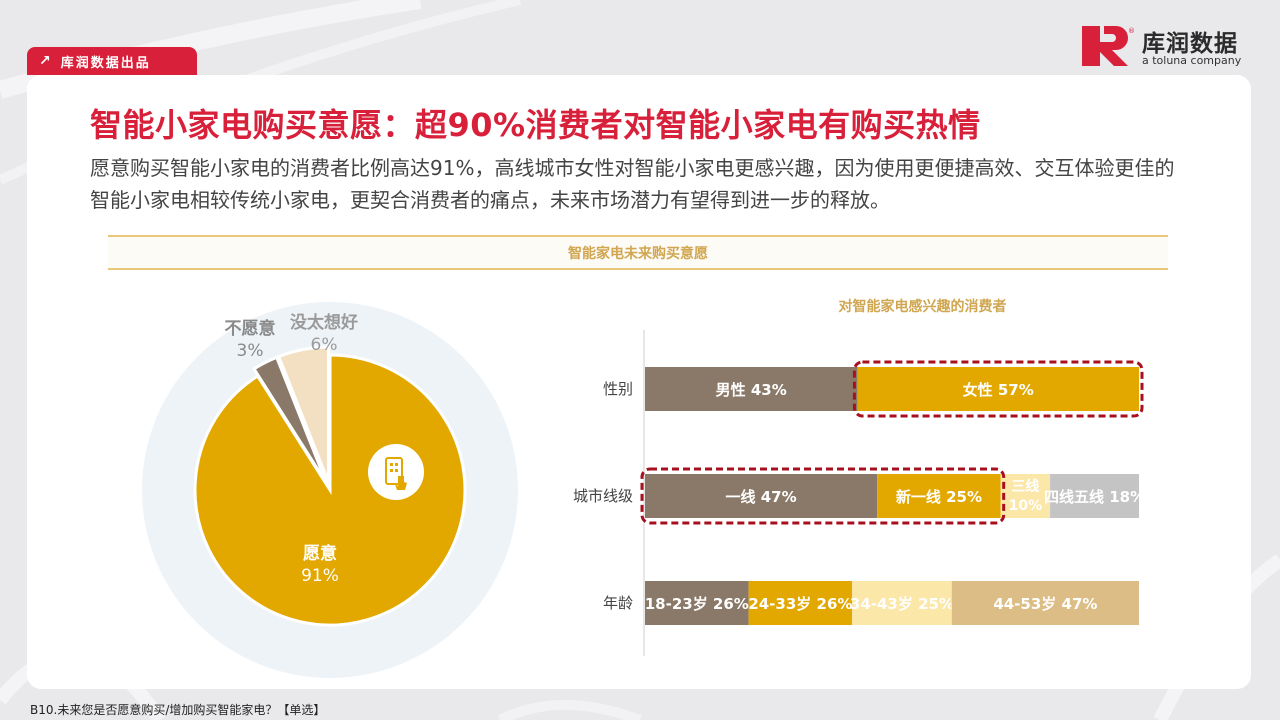 The width and height of the screenshot is (1280, 720). Describe the element at coordinates (250, 340) in the screenshot. I see `pie-label-no: 不愿意 3%` at that location.